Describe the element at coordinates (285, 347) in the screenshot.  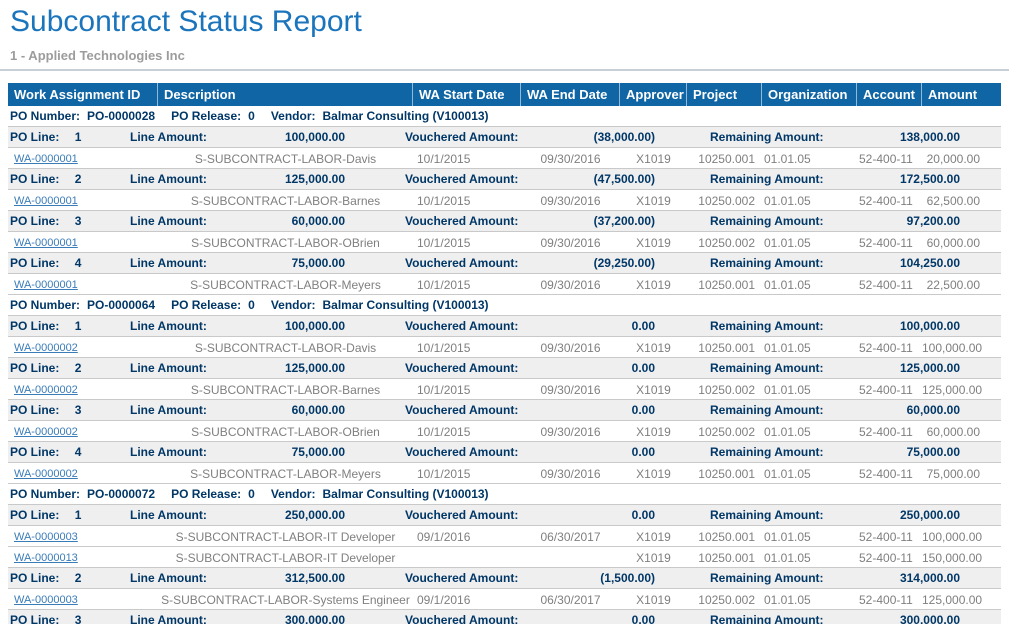
I see `description-cell: S-SUBCONTRACT-LABOR-Davis` at that location.